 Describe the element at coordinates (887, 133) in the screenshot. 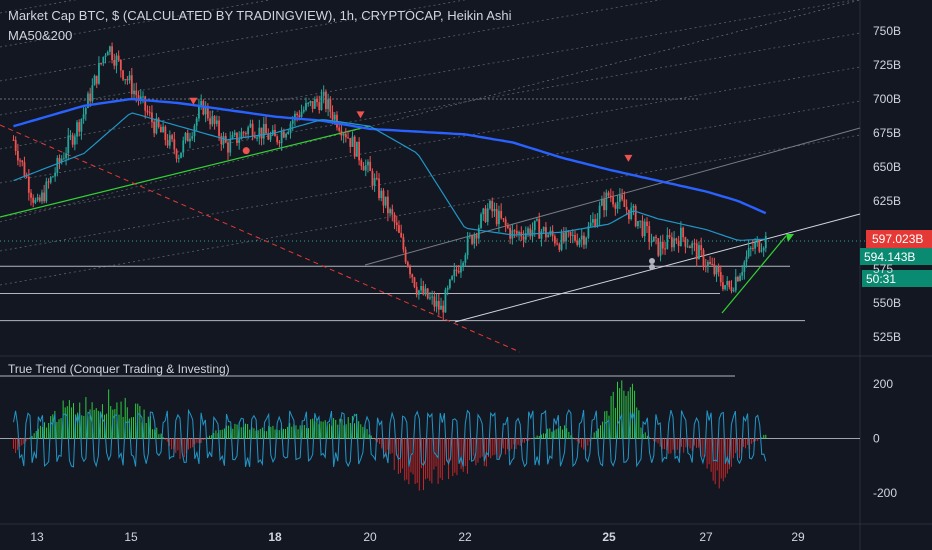

I see `price-tick-label: 675B` at that location.